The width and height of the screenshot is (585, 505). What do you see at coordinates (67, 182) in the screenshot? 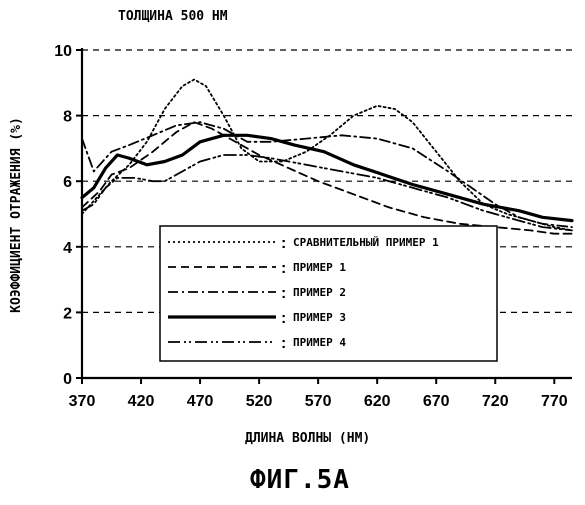
I see `y-tick-label: 6` at bounding box center [67, 182].